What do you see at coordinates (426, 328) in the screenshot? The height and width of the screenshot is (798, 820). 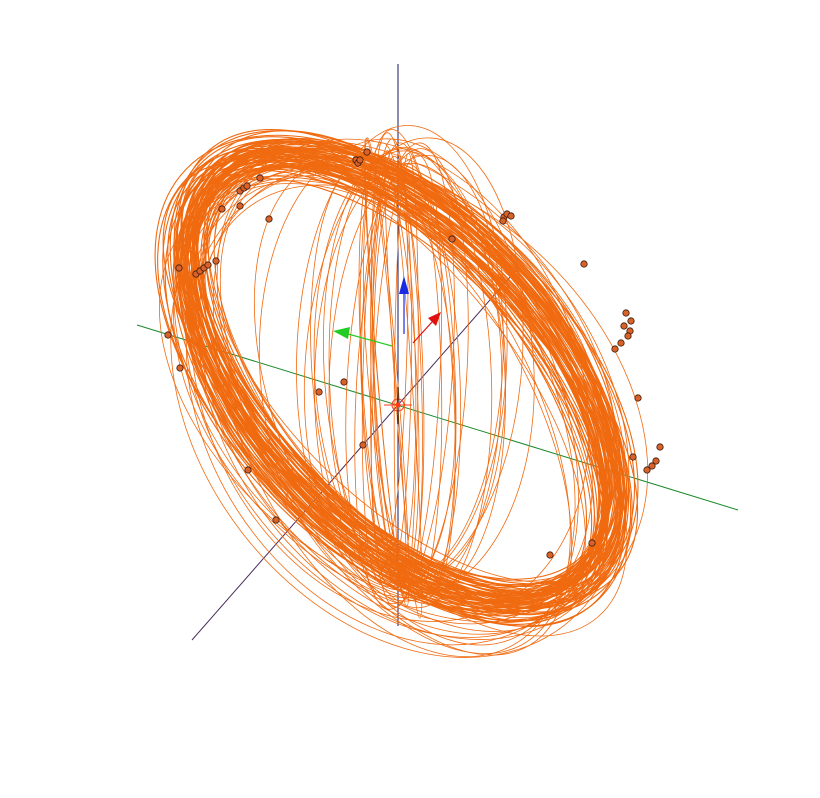 I see `x-axis-arrow-icon` at bounding box center [426, 328].